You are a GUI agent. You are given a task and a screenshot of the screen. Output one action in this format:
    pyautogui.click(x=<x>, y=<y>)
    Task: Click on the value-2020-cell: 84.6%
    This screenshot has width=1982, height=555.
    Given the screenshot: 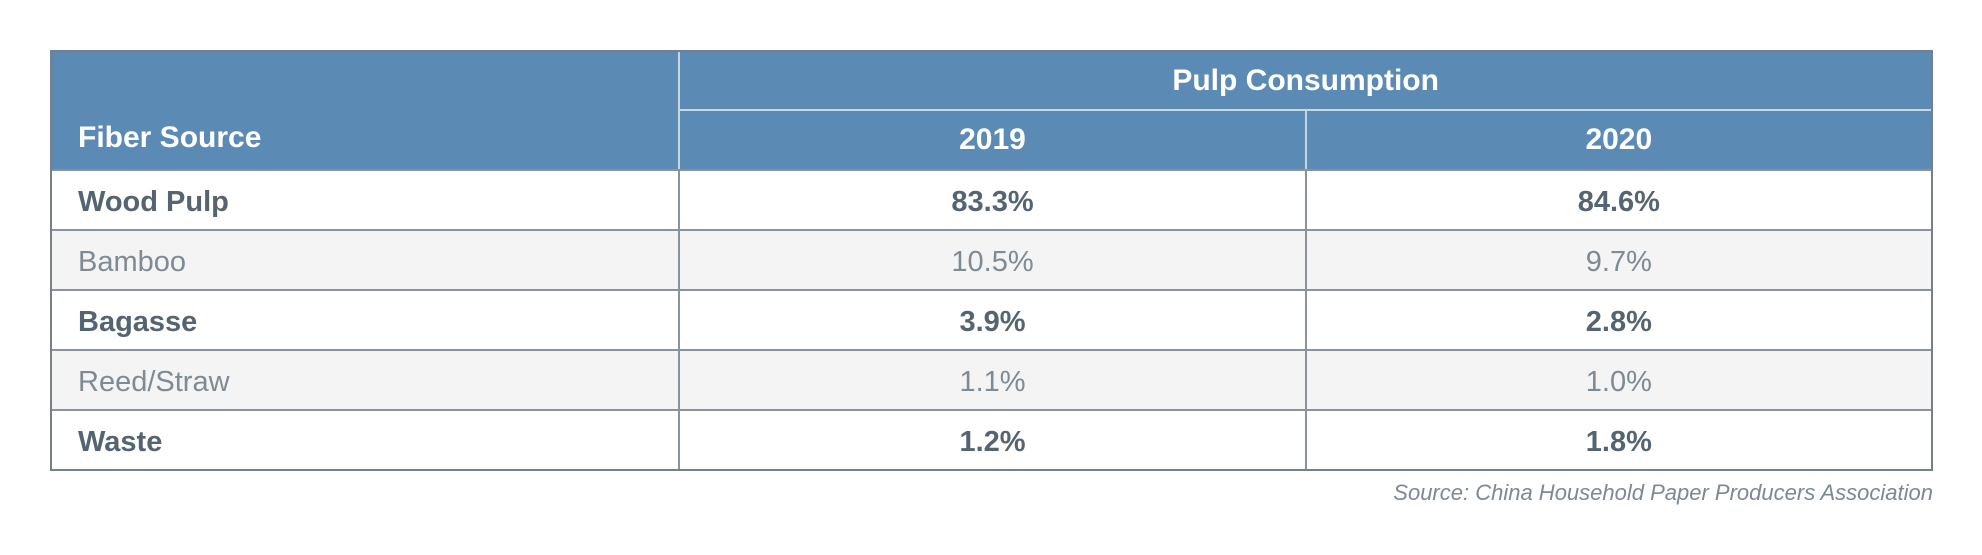 What is the action you would take?
    pyautogui.click(x=1617, y=200)
    